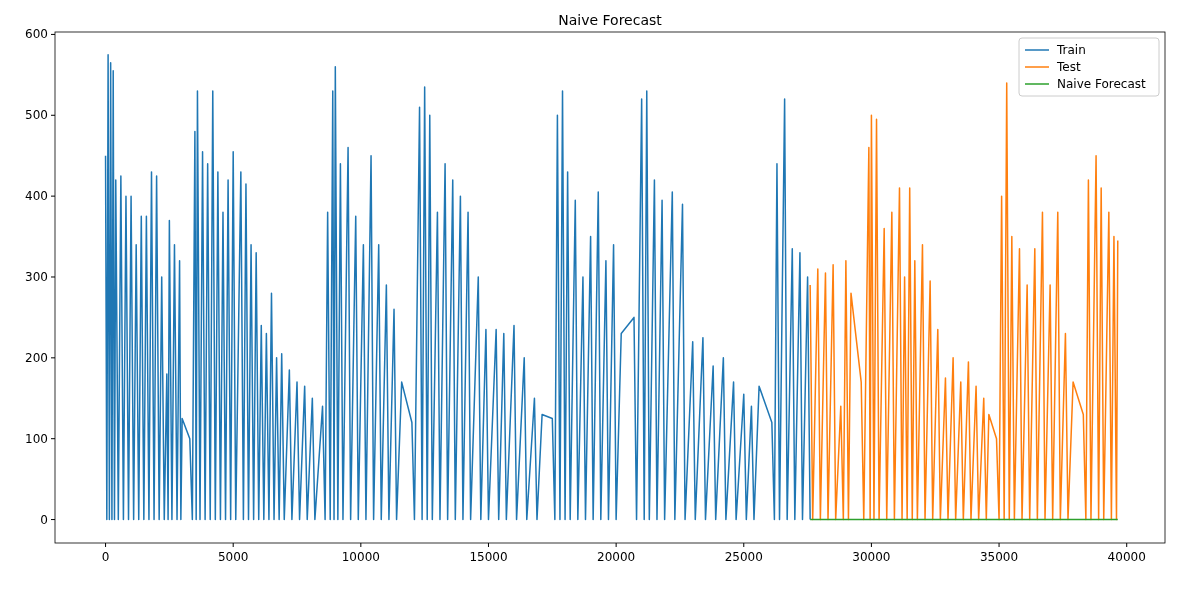 This screenshot has width=1181, height=591. I want to click on x-tick-label: 10000, so click(360, 557).